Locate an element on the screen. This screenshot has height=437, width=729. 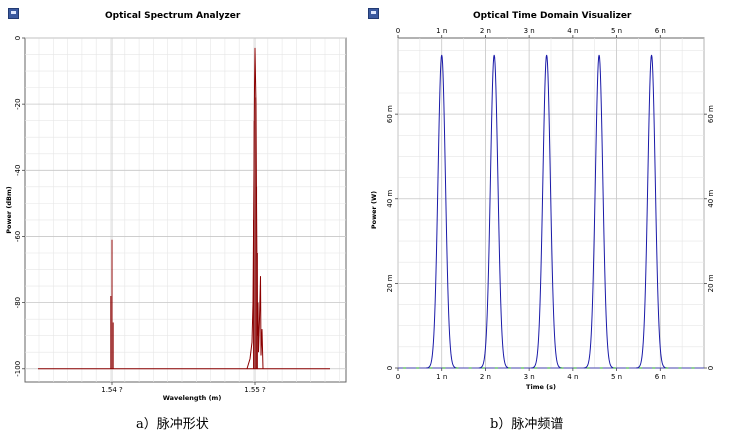
y-tick-label: 40 m is located at coordinates (390, 199).